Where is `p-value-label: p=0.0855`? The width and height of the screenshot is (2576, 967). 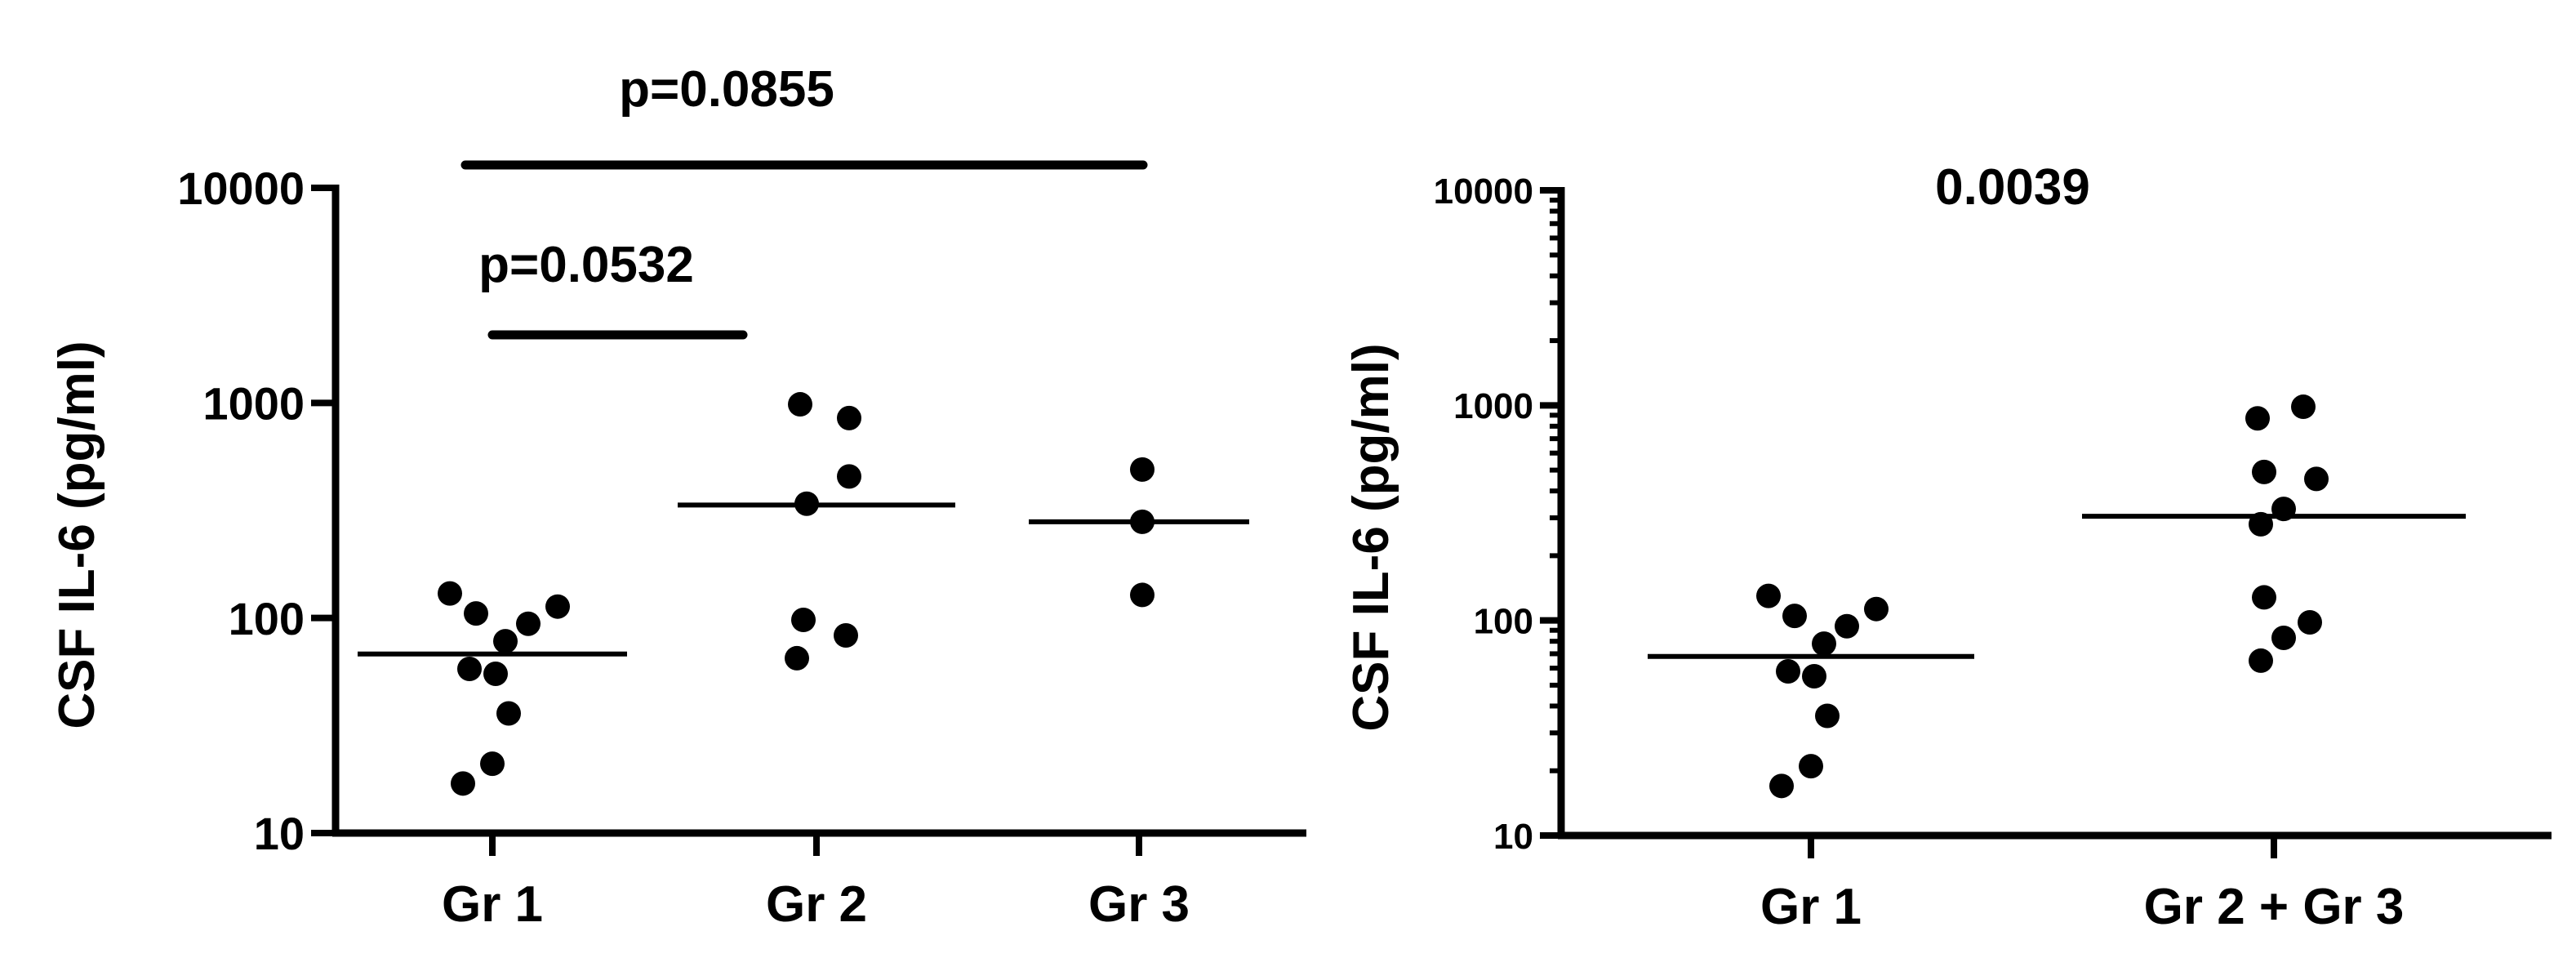 p-value-label: p=0.0855 is located at coordinates (726, 90).